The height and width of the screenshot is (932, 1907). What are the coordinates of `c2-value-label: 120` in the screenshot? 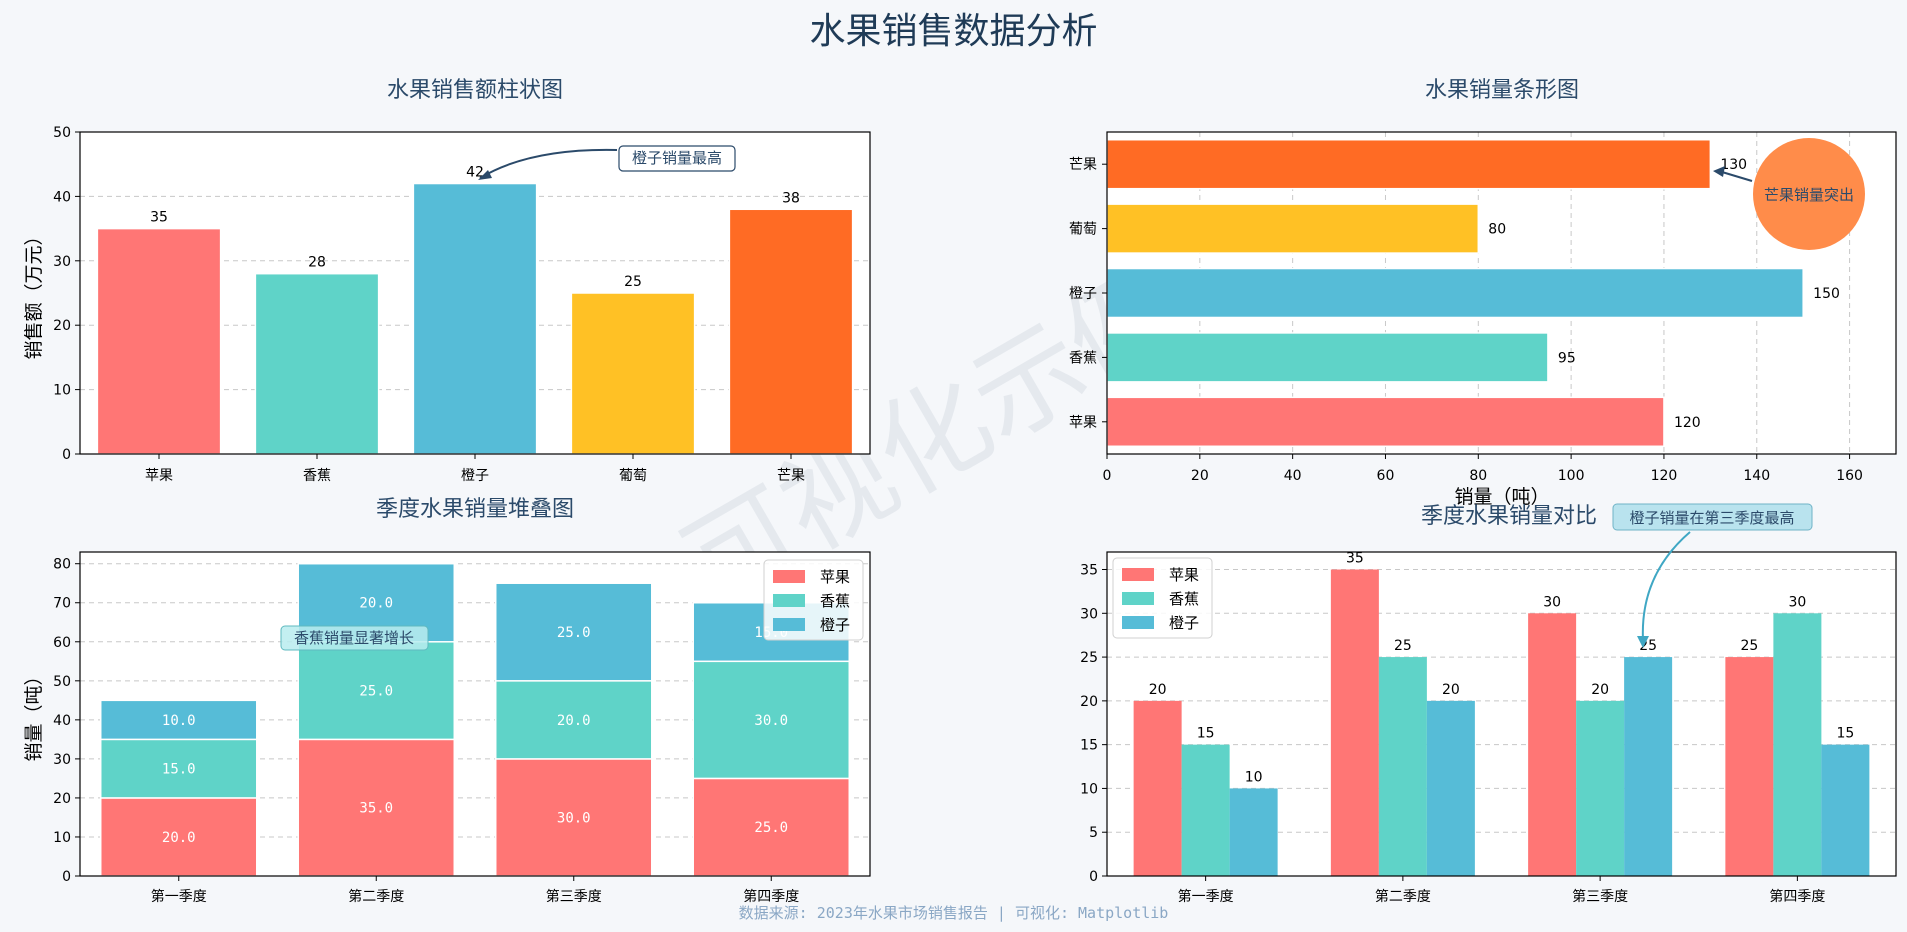 It's located at (1687, 423).